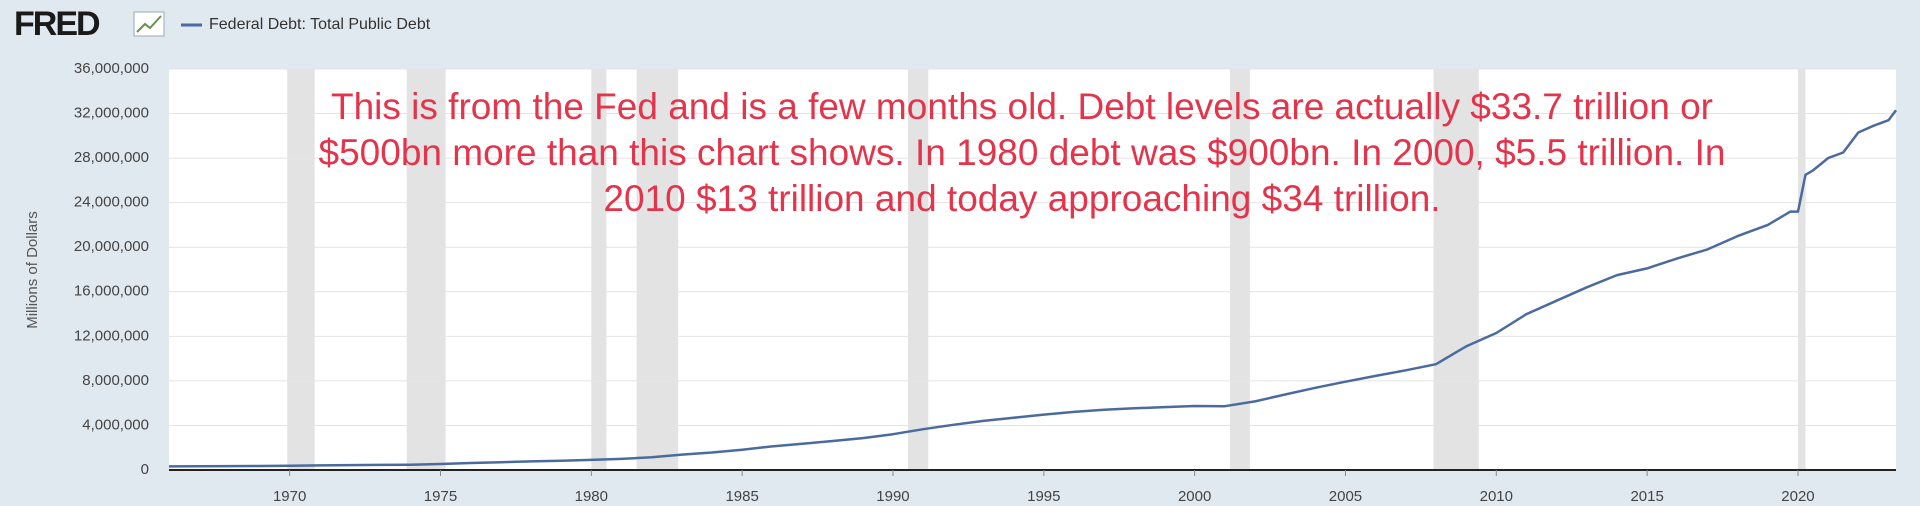  I want to click on y-tick-label: 32,000,000, so click(111, 113).